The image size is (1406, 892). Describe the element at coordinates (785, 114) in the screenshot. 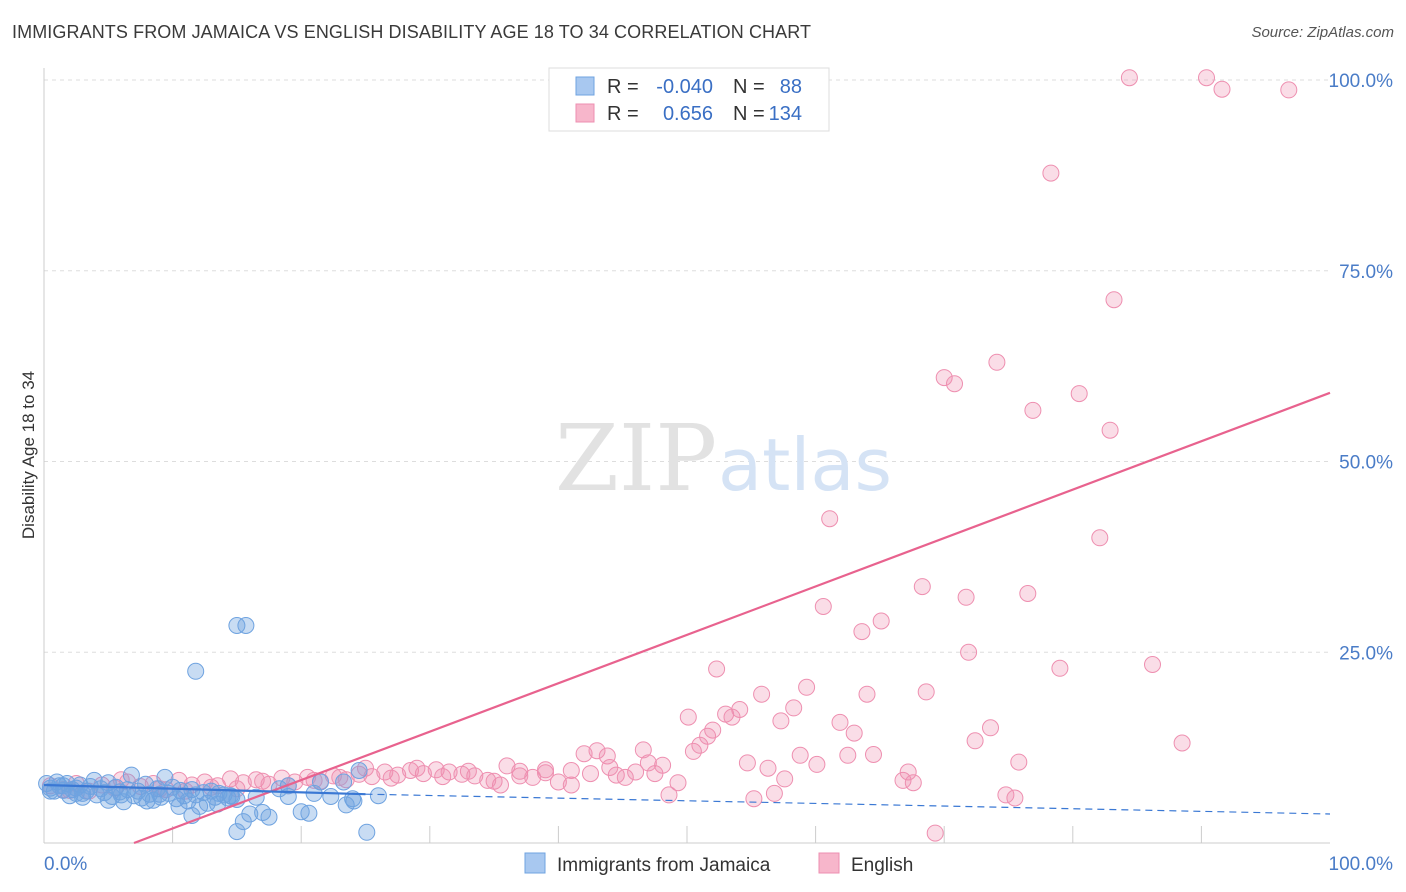

I see `legend-n-value-2: 134` at that location.